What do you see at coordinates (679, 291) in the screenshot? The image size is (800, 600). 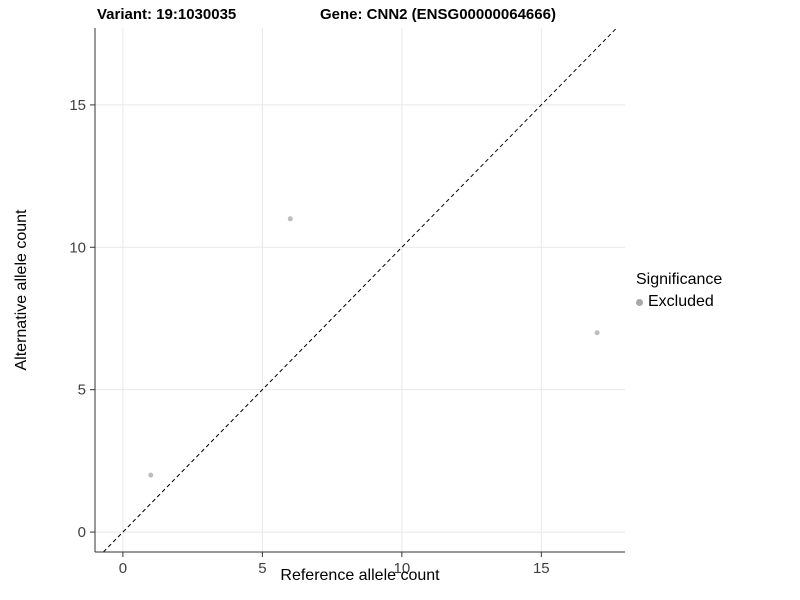 I see `legend: Significance Excluded` at bounding box center [679, 291].